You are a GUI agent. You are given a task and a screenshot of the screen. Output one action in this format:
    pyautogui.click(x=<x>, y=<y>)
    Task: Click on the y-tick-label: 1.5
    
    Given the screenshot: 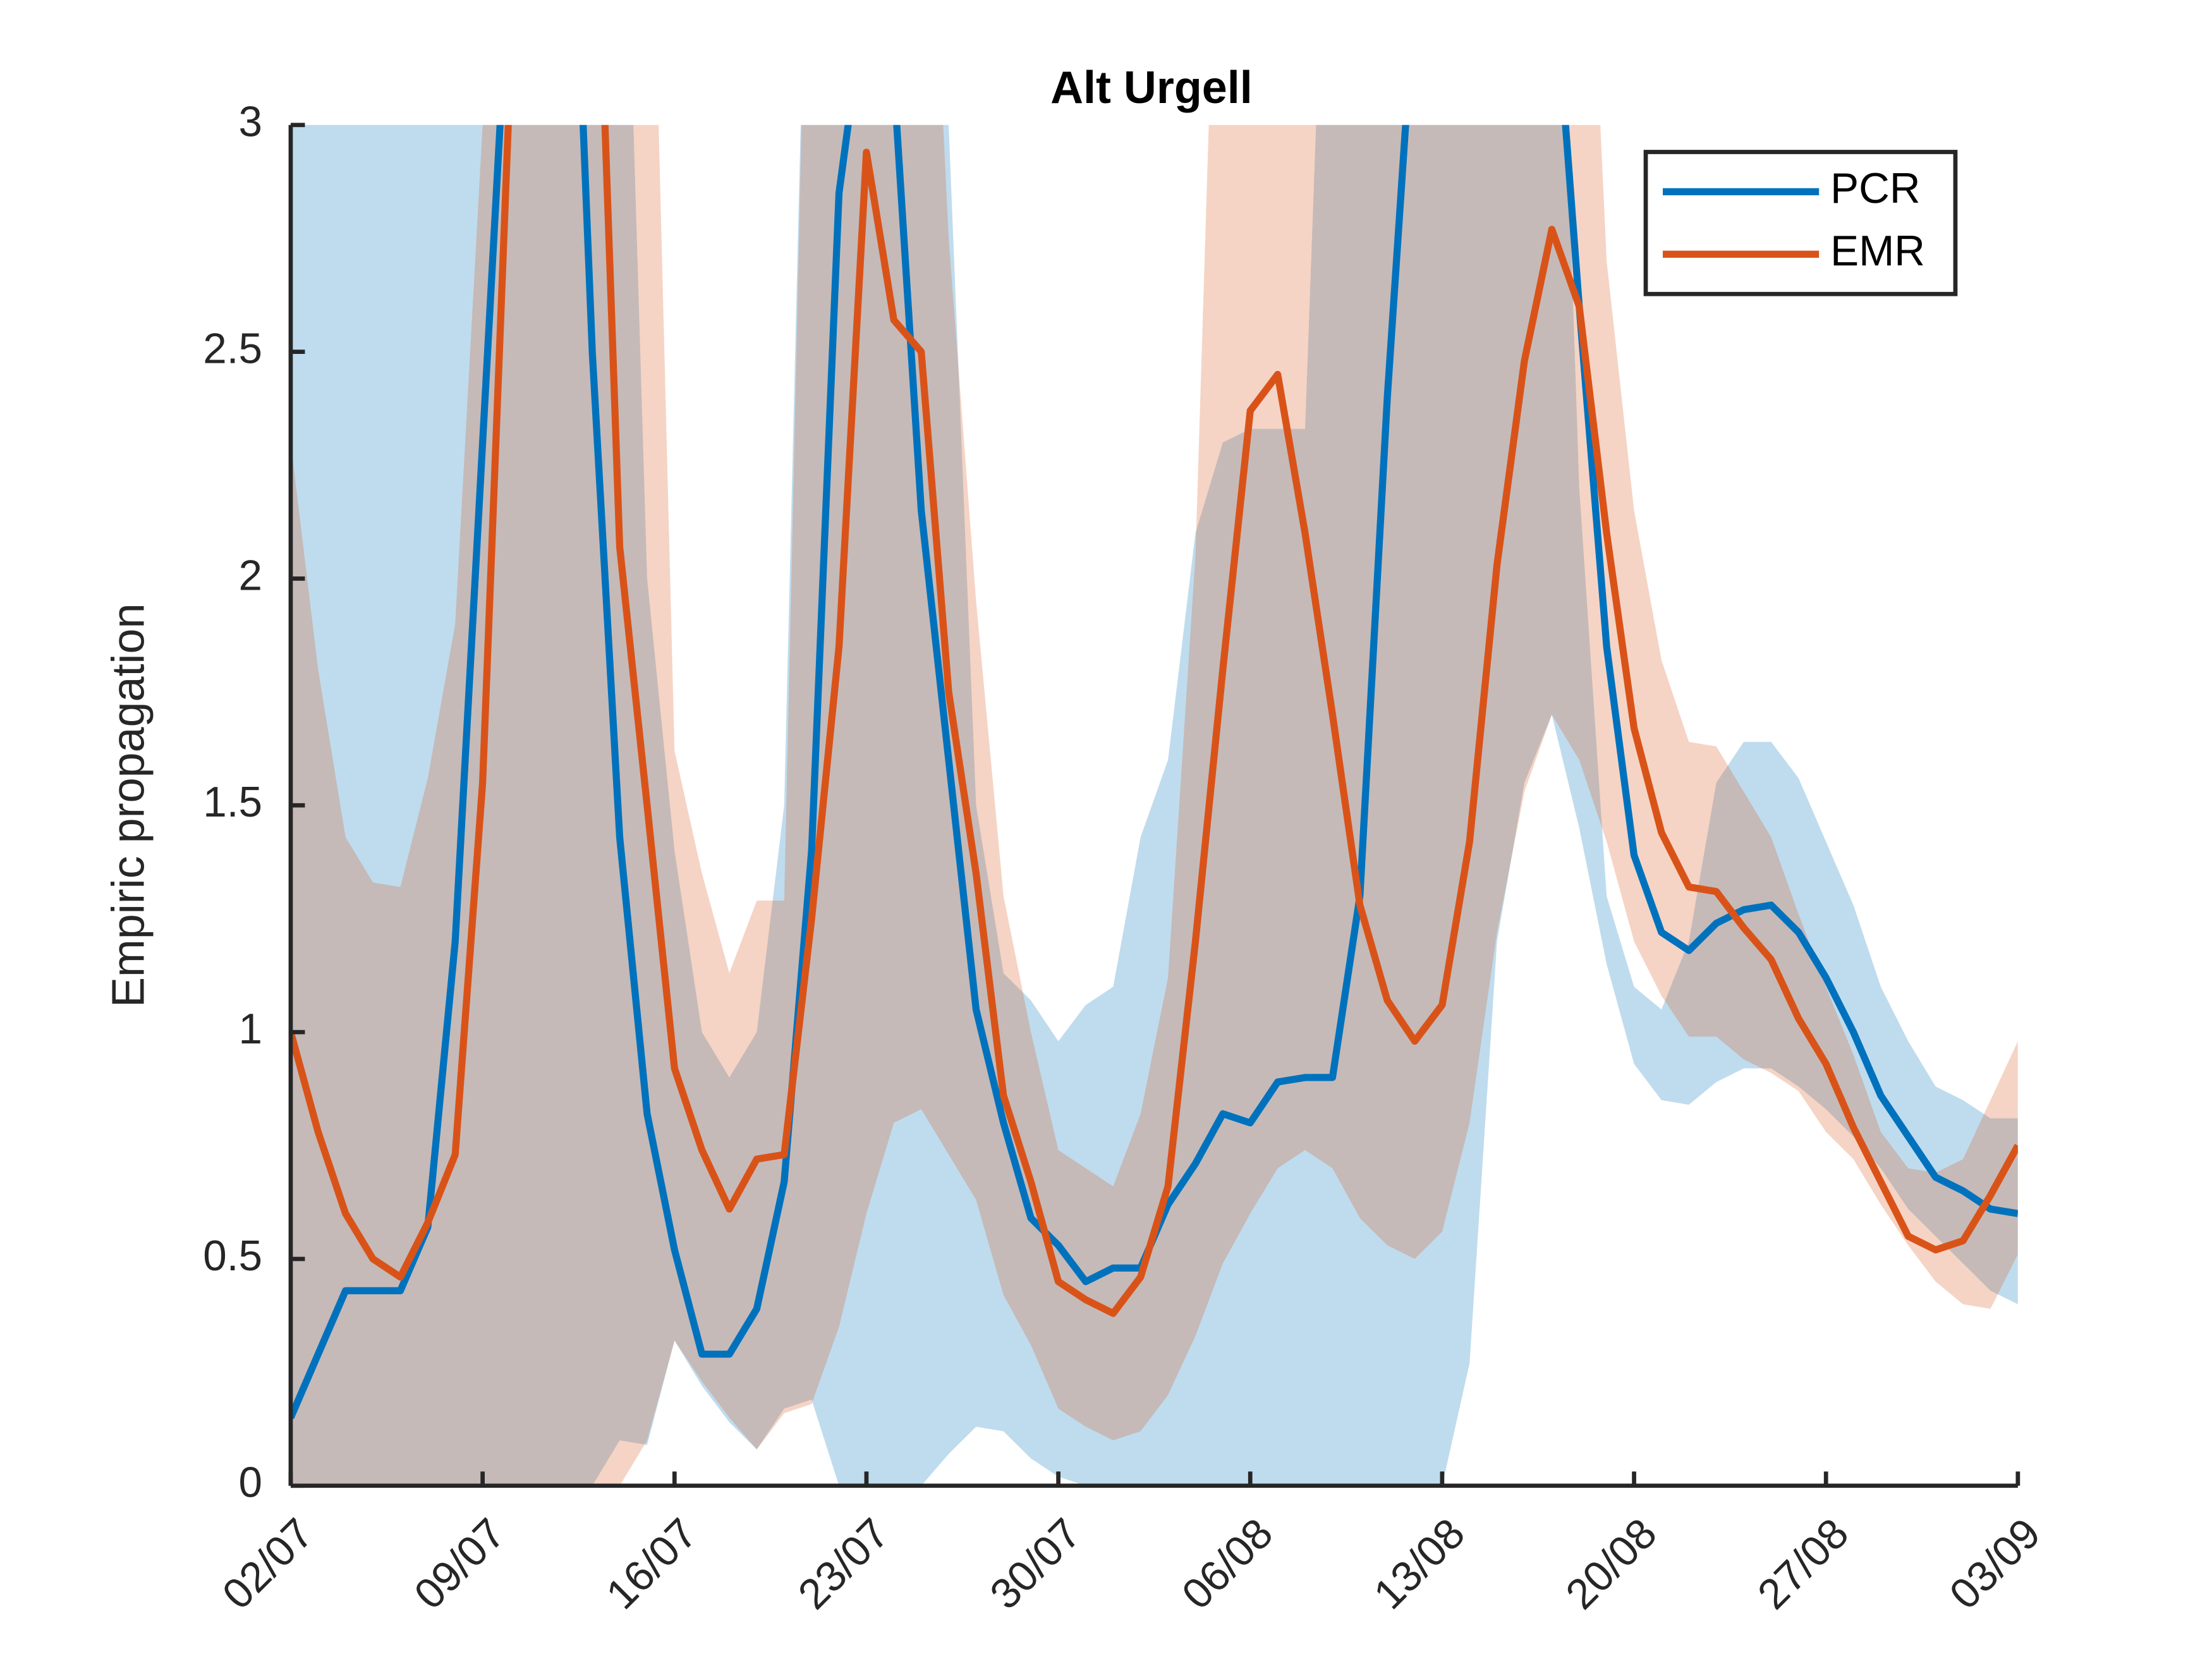 What is the action you would take?
    pyautogui.click(x=232, y=802)
    